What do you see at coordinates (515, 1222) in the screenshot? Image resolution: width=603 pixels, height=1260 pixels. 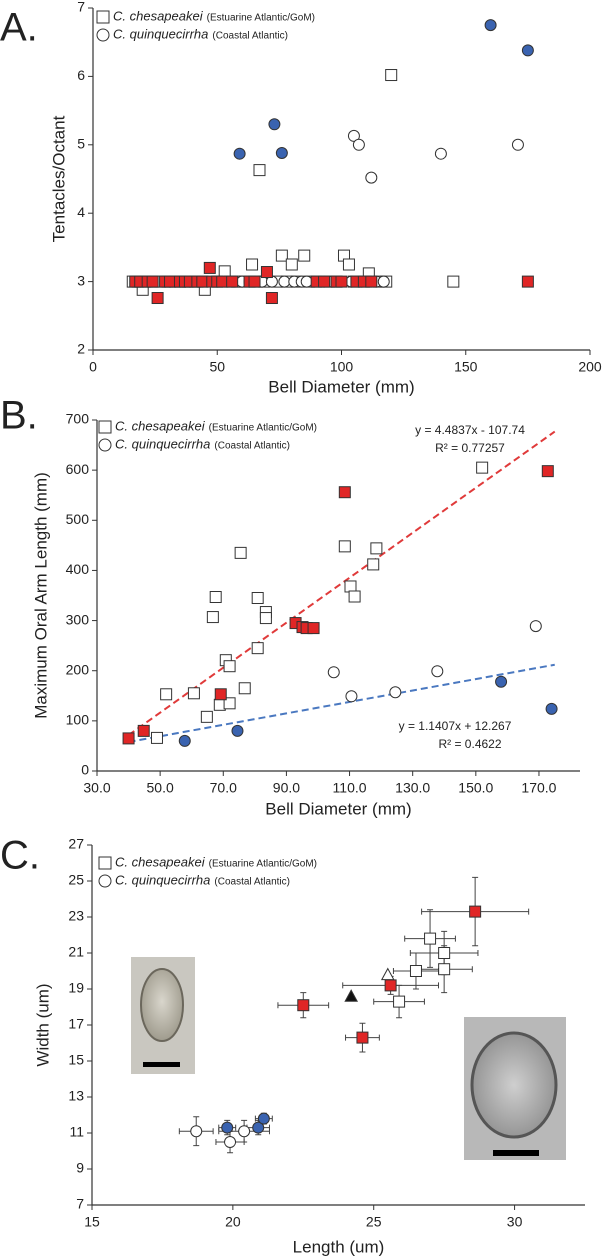 I see `x-tick-label: 30` at bounding box center [515, 1222].